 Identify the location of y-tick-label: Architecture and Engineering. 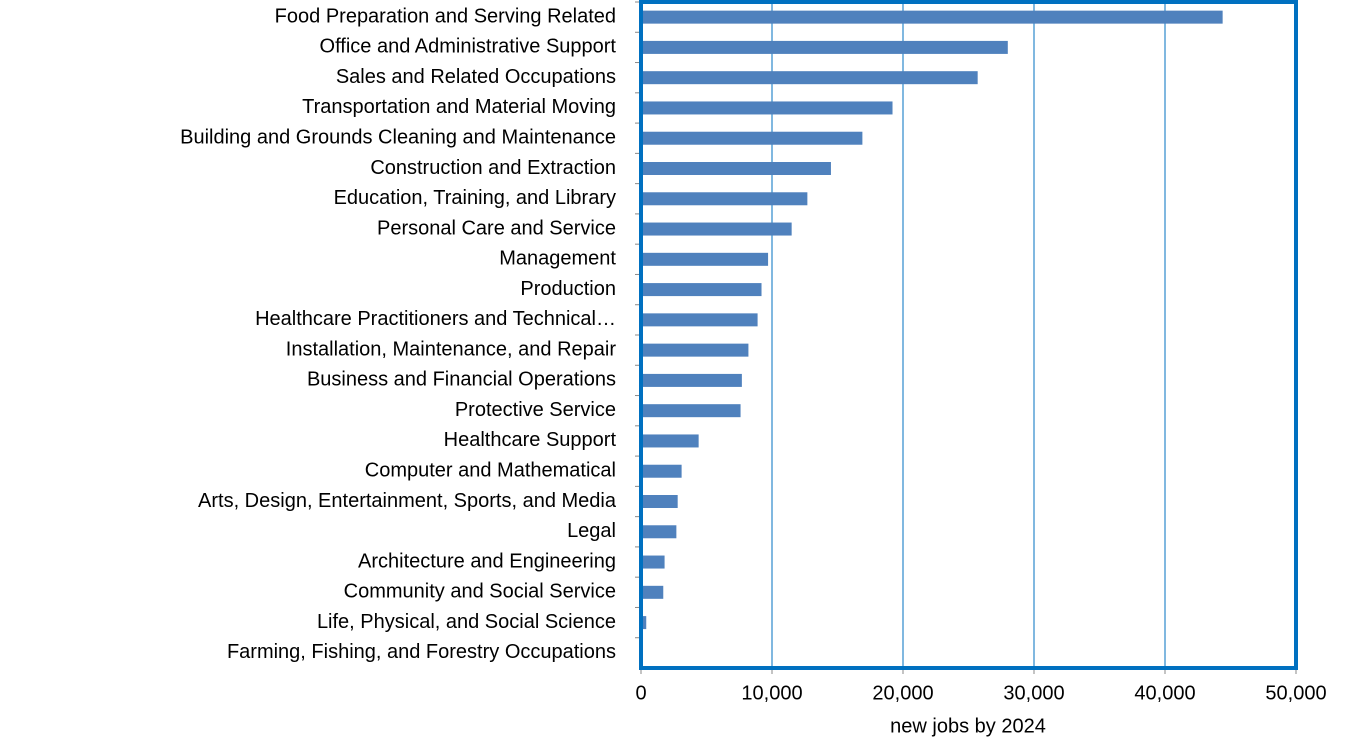
(487, 561).